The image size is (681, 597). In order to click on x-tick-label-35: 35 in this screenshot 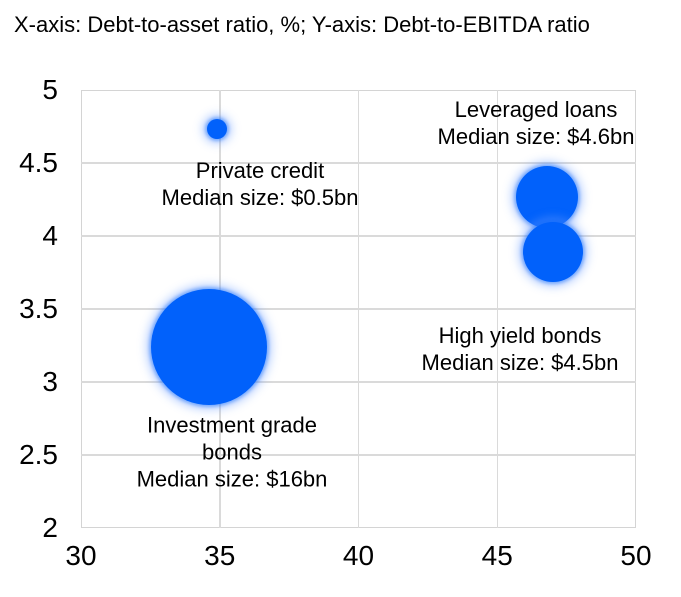, I will do `click(220, 555)`.